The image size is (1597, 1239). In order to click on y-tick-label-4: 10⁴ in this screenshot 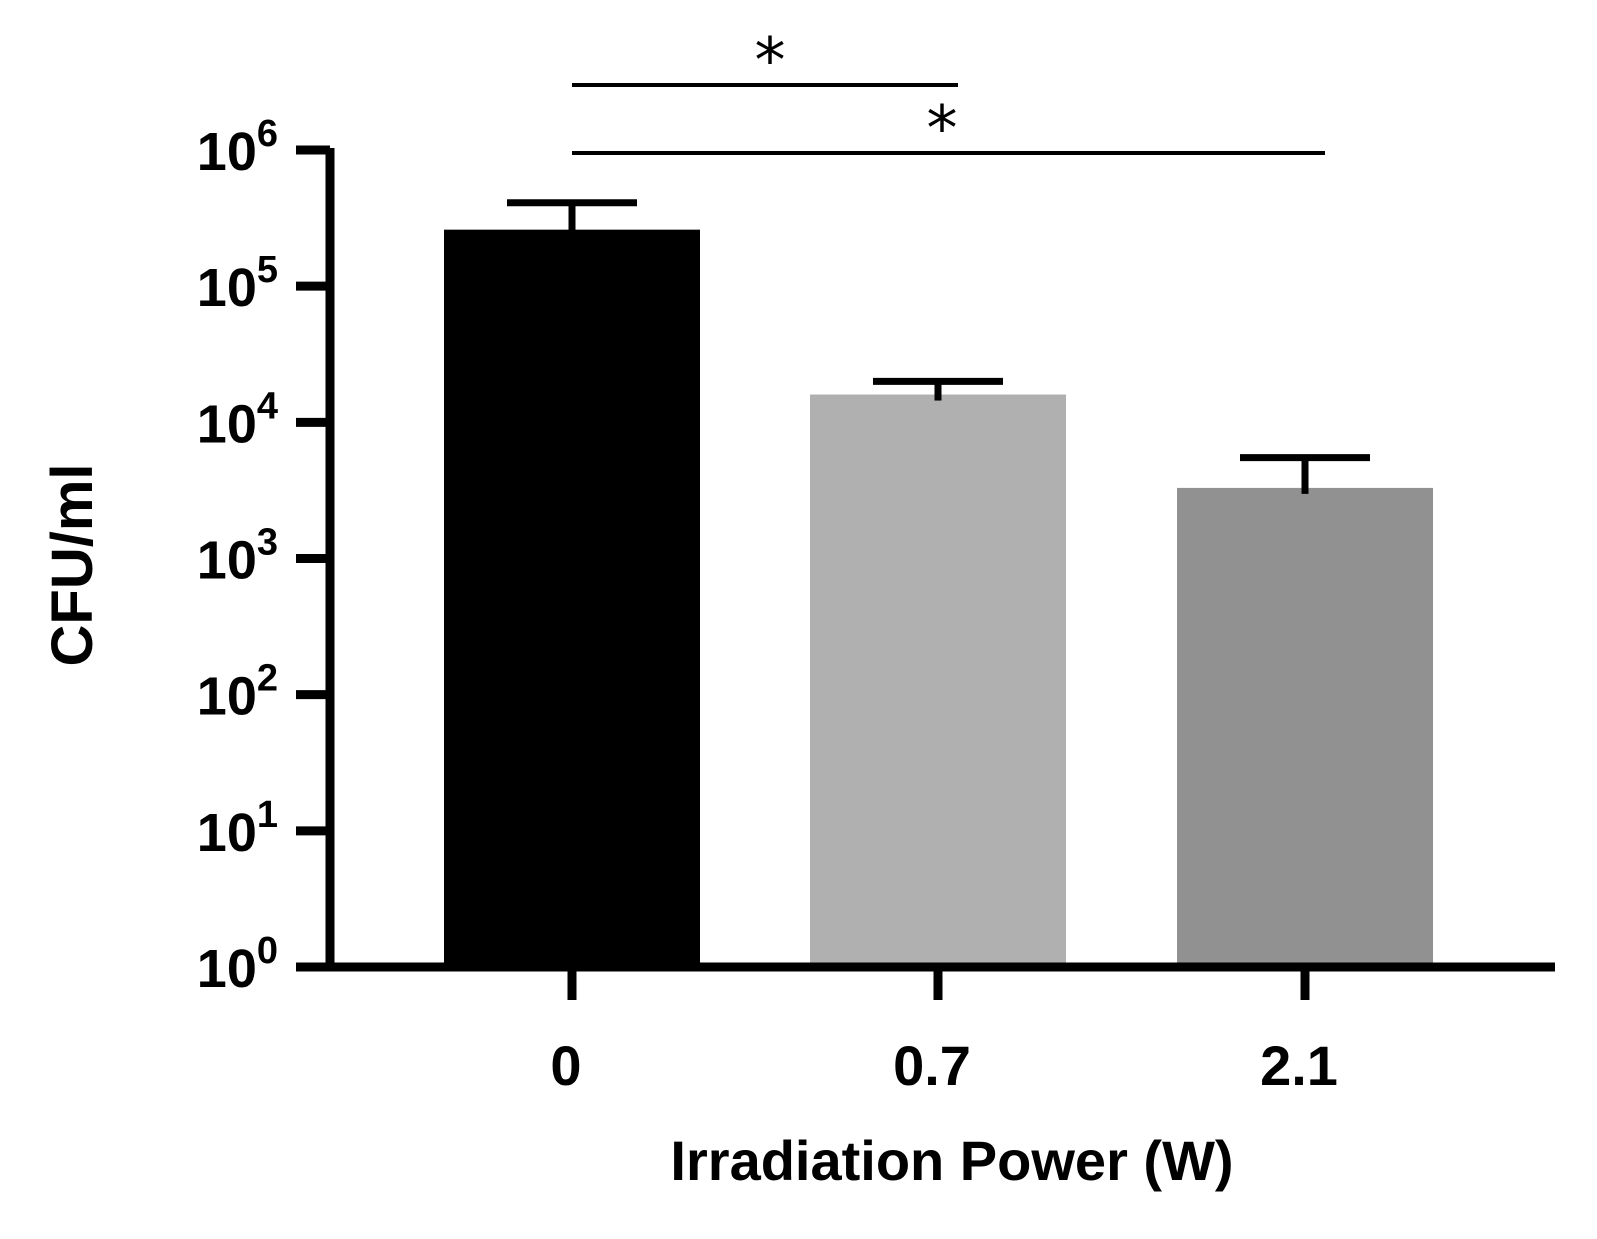, I will do `click(237, 419)`.